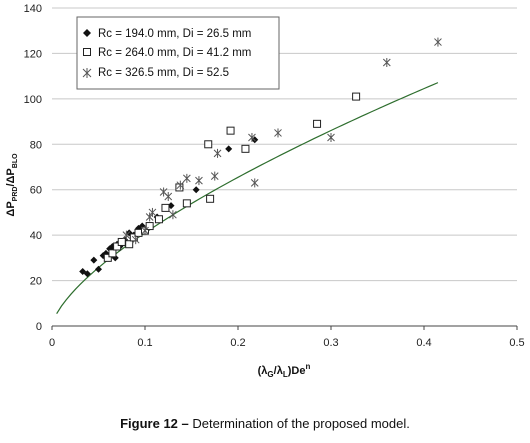 The image size is (530, 443). I want to click on x-axis-title-end: )De, so click(297, 371).